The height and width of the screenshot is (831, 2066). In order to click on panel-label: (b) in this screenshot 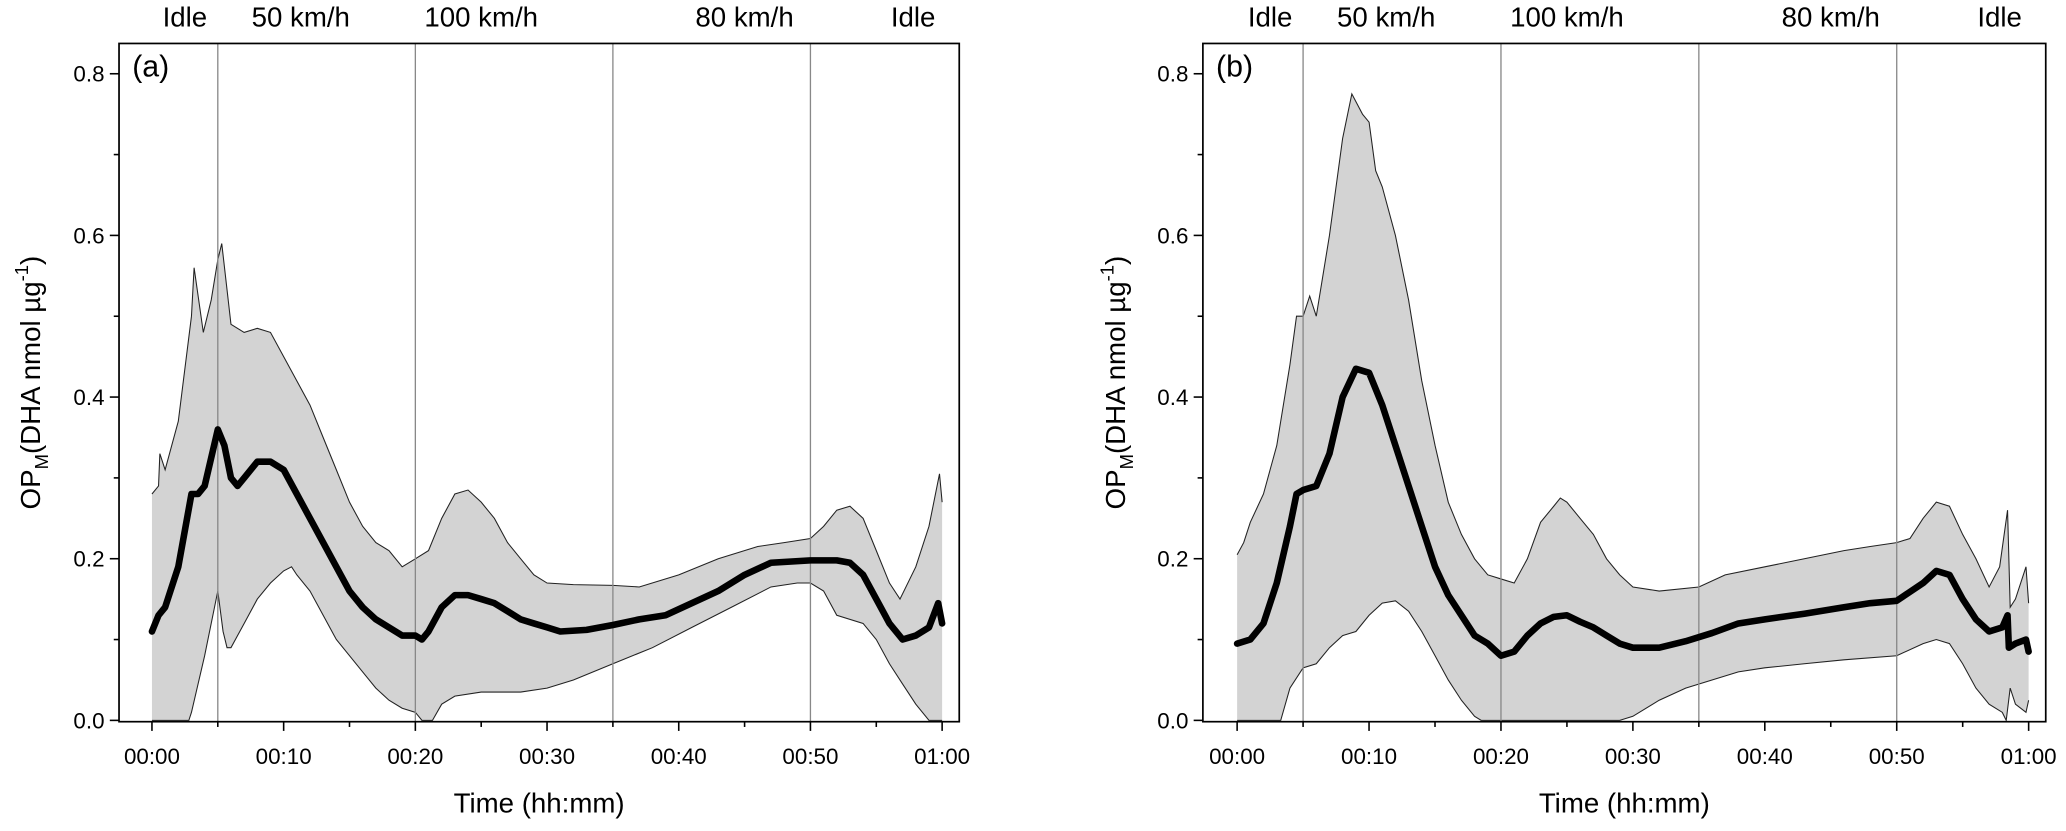, I will do `click(1234, 66)`.